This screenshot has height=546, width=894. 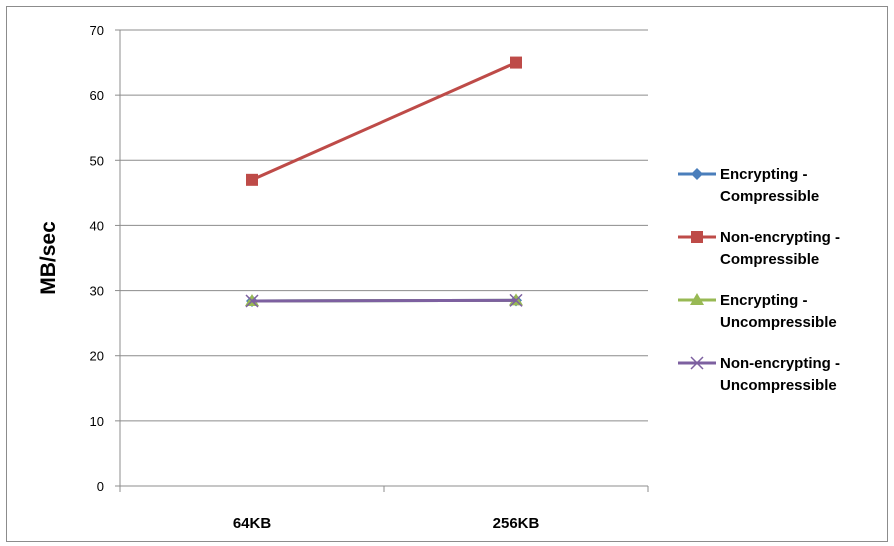 What do you see at coordinates (757, 311) in the screenshot?
I see `legend-item: Encrypting - Uncompressible` at bounding box center [757, 311].